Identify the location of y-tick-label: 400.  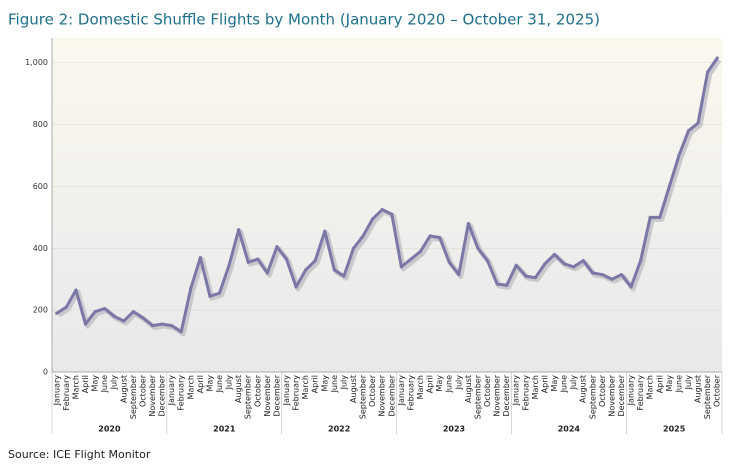
(40, 248).